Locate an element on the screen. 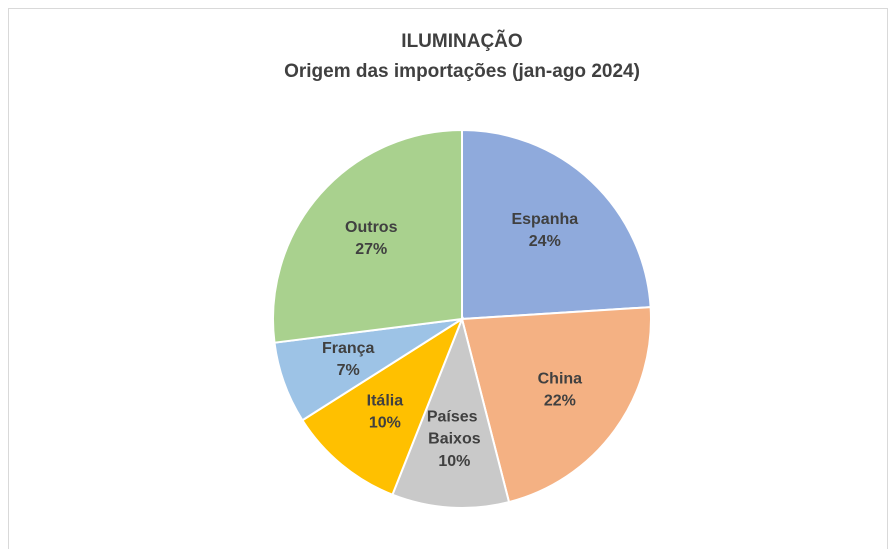 Image resolution: width=896 pixels, height=549 pixels. slice-label: Espanha is located at coordinates (544, 219).